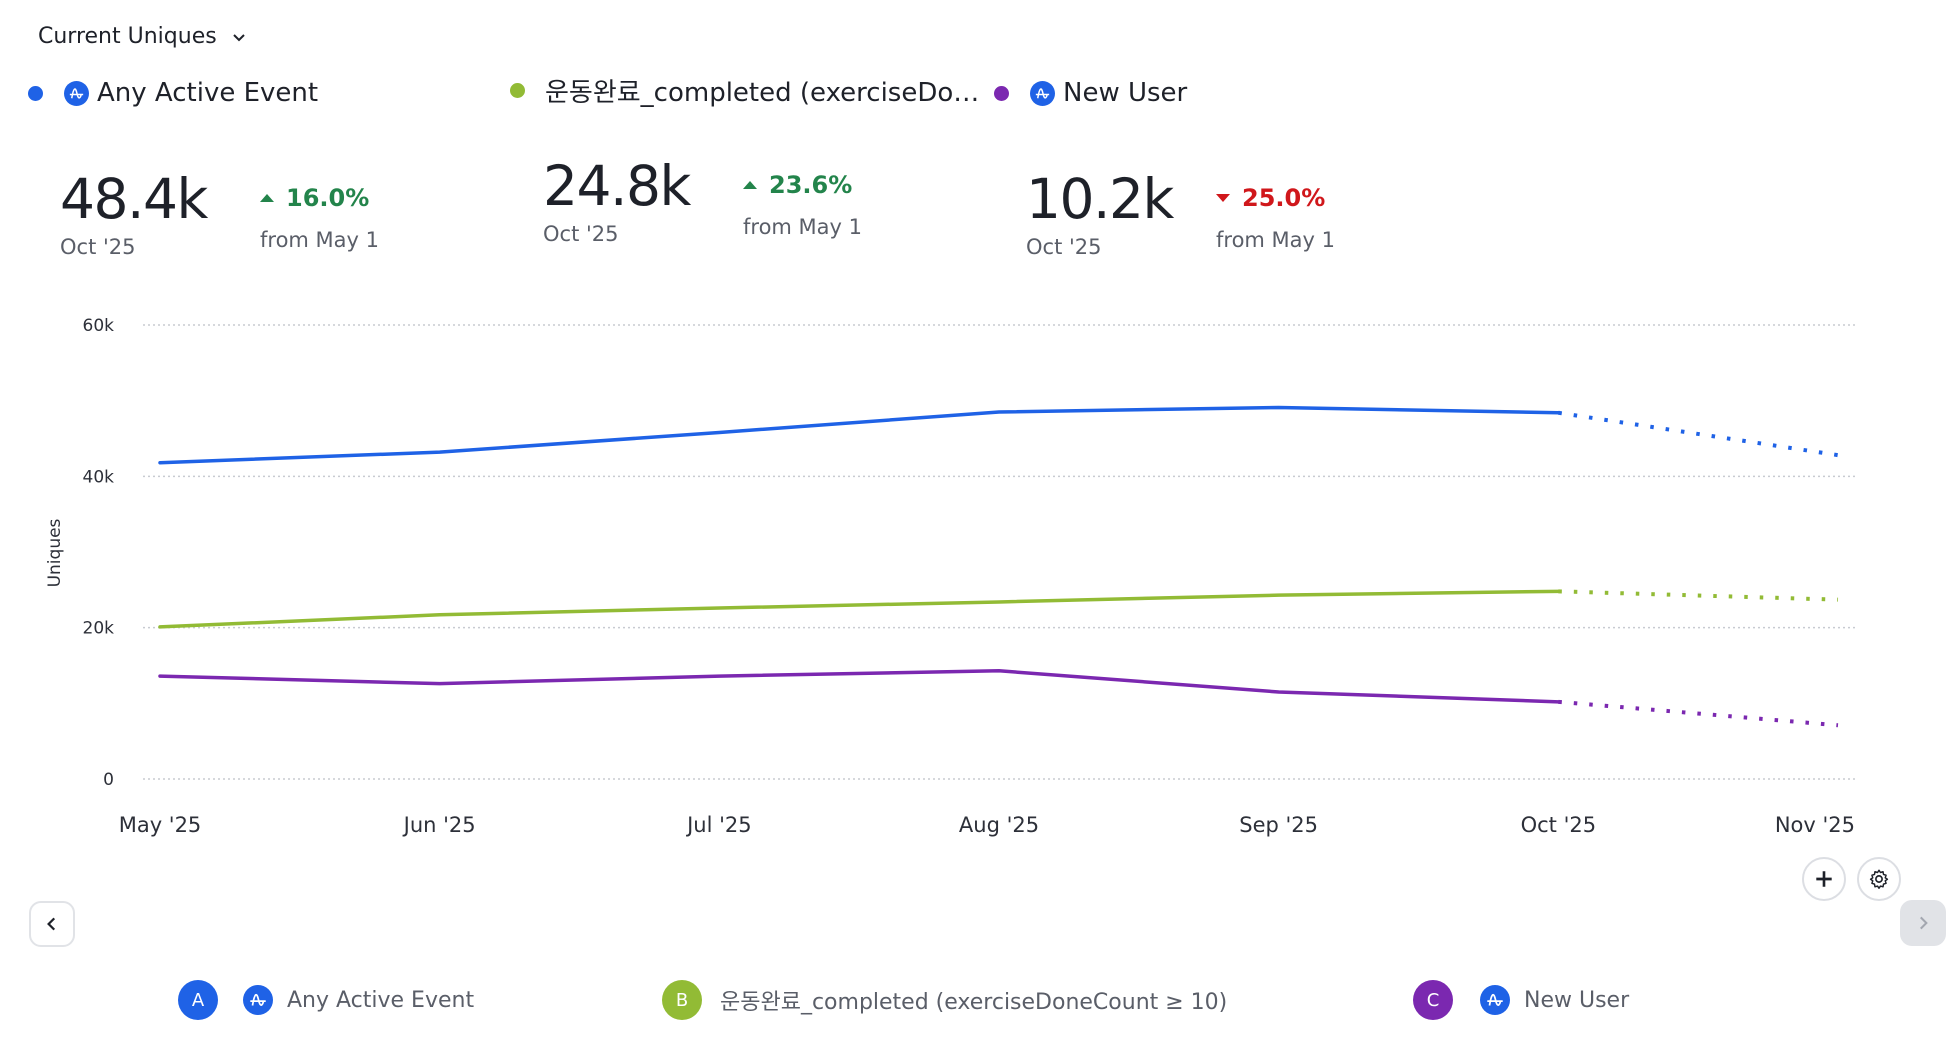 The height and width of the screenshot is (1054, 1958). I want to click on stat-change-value: 16.0%, so click(328, 198).